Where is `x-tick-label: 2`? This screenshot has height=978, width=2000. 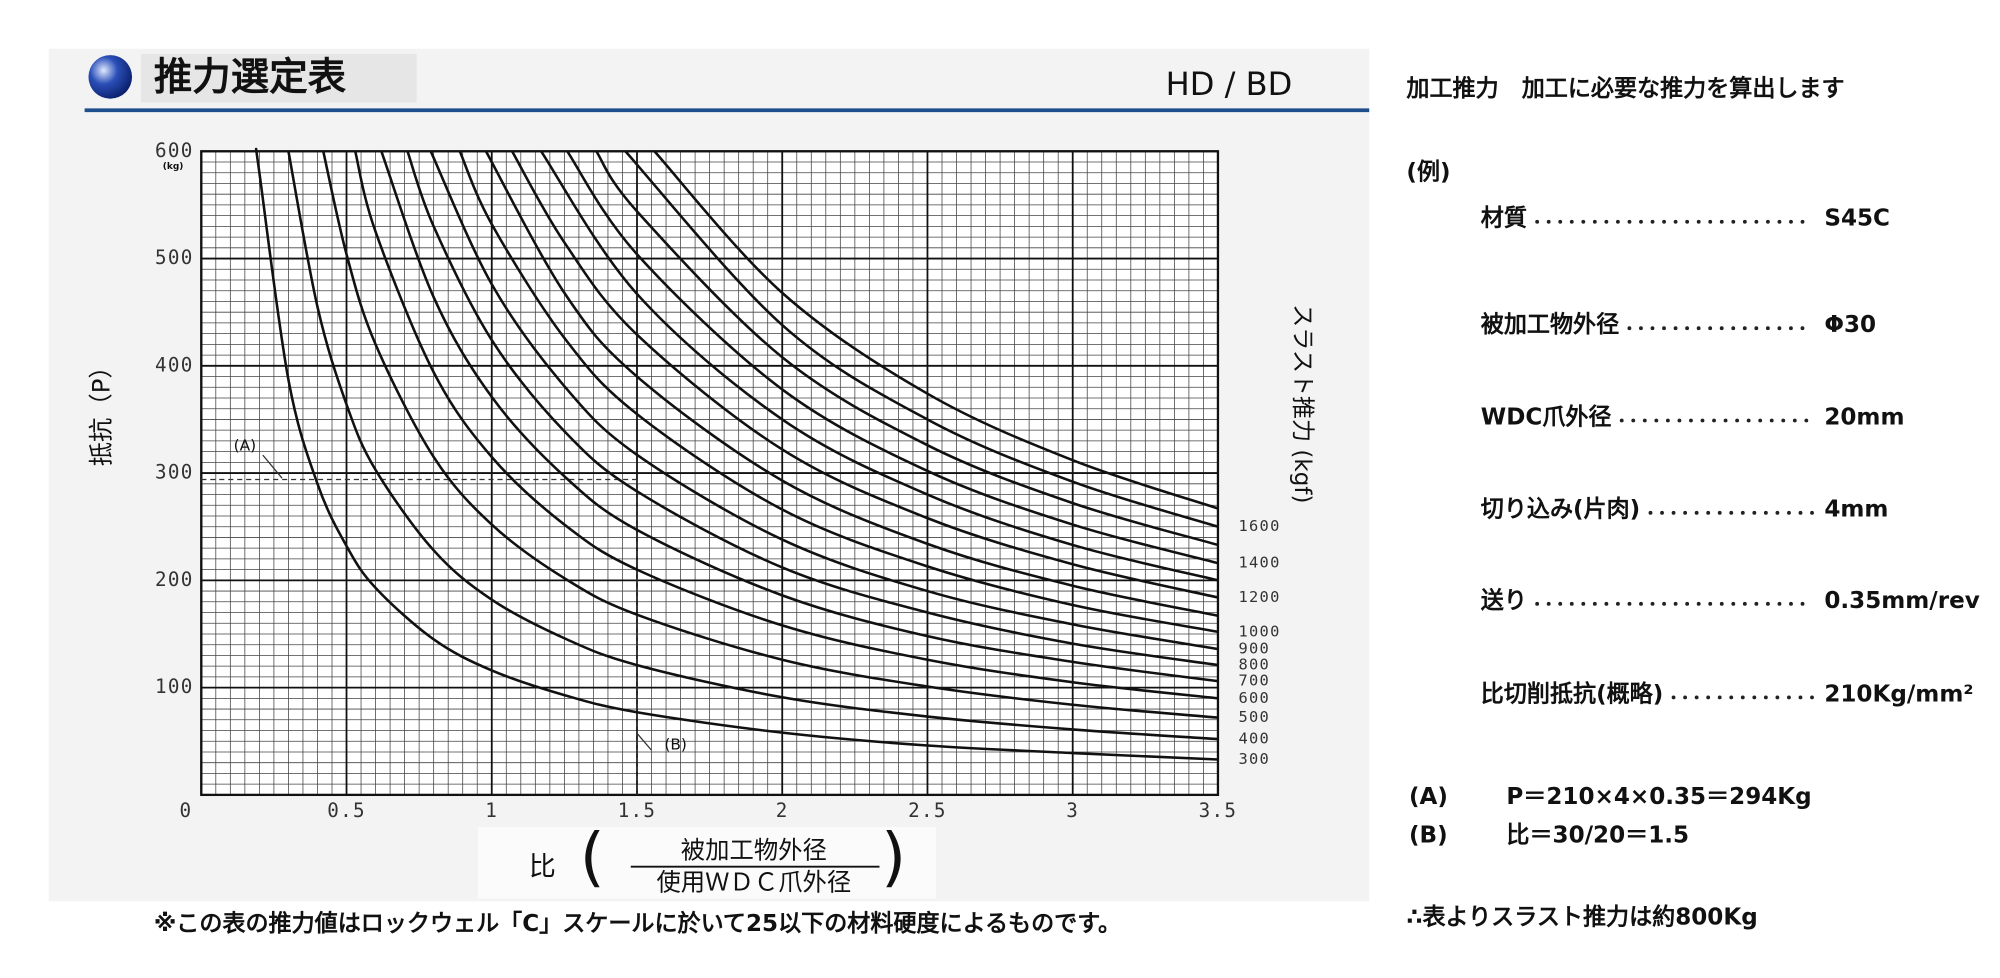 x-tick-label: 2 is located at coordinates (782, 810).